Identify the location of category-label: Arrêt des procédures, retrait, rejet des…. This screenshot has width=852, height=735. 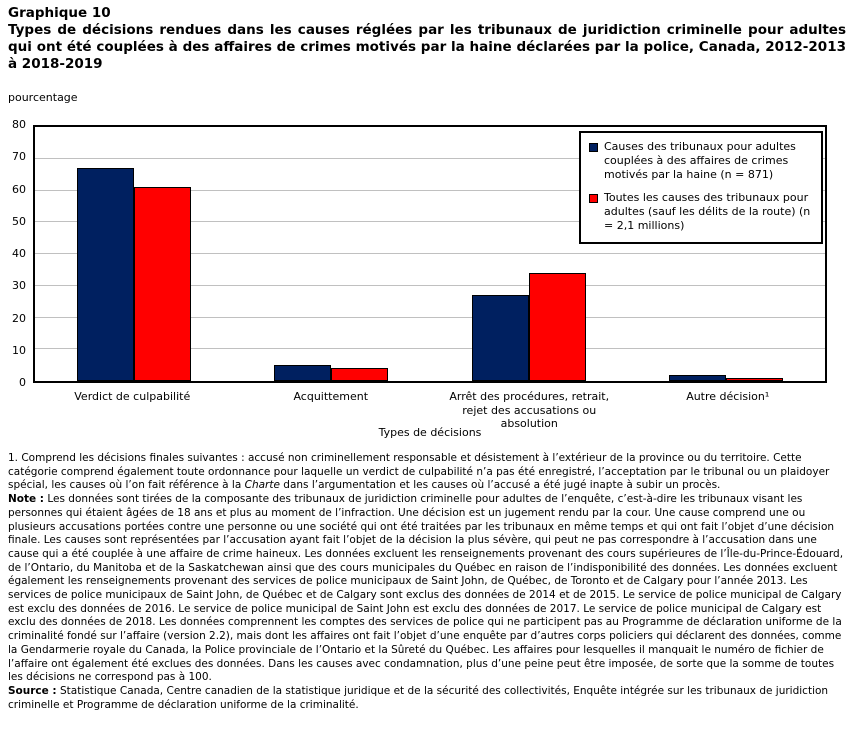
(529, 410).